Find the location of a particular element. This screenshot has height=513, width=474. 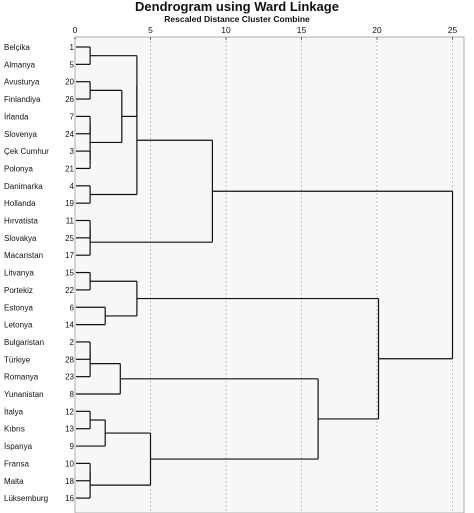

tick-label-25: 25 is located at coordinates (453, 30).